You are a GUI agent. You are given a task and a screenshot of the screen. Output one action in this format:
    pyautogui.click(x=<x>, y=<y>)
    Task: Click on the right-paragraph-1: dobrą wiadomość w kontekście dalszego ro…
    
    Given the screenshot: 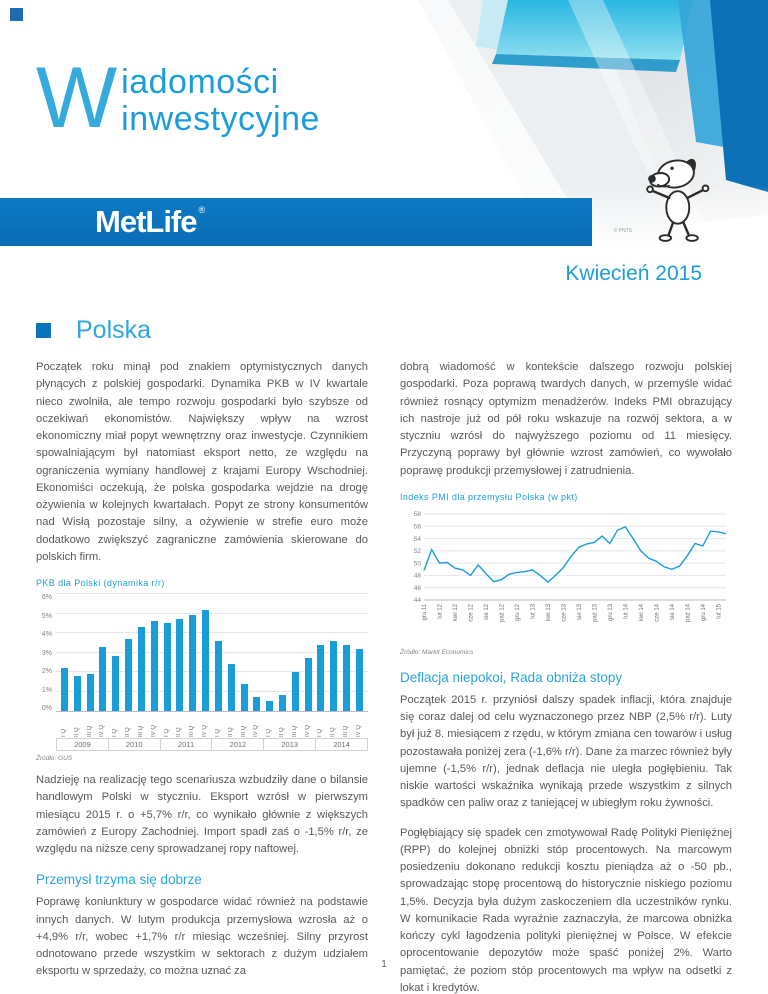 What is the action you would take?
    pyautogui.click(x=566, y=419)
    